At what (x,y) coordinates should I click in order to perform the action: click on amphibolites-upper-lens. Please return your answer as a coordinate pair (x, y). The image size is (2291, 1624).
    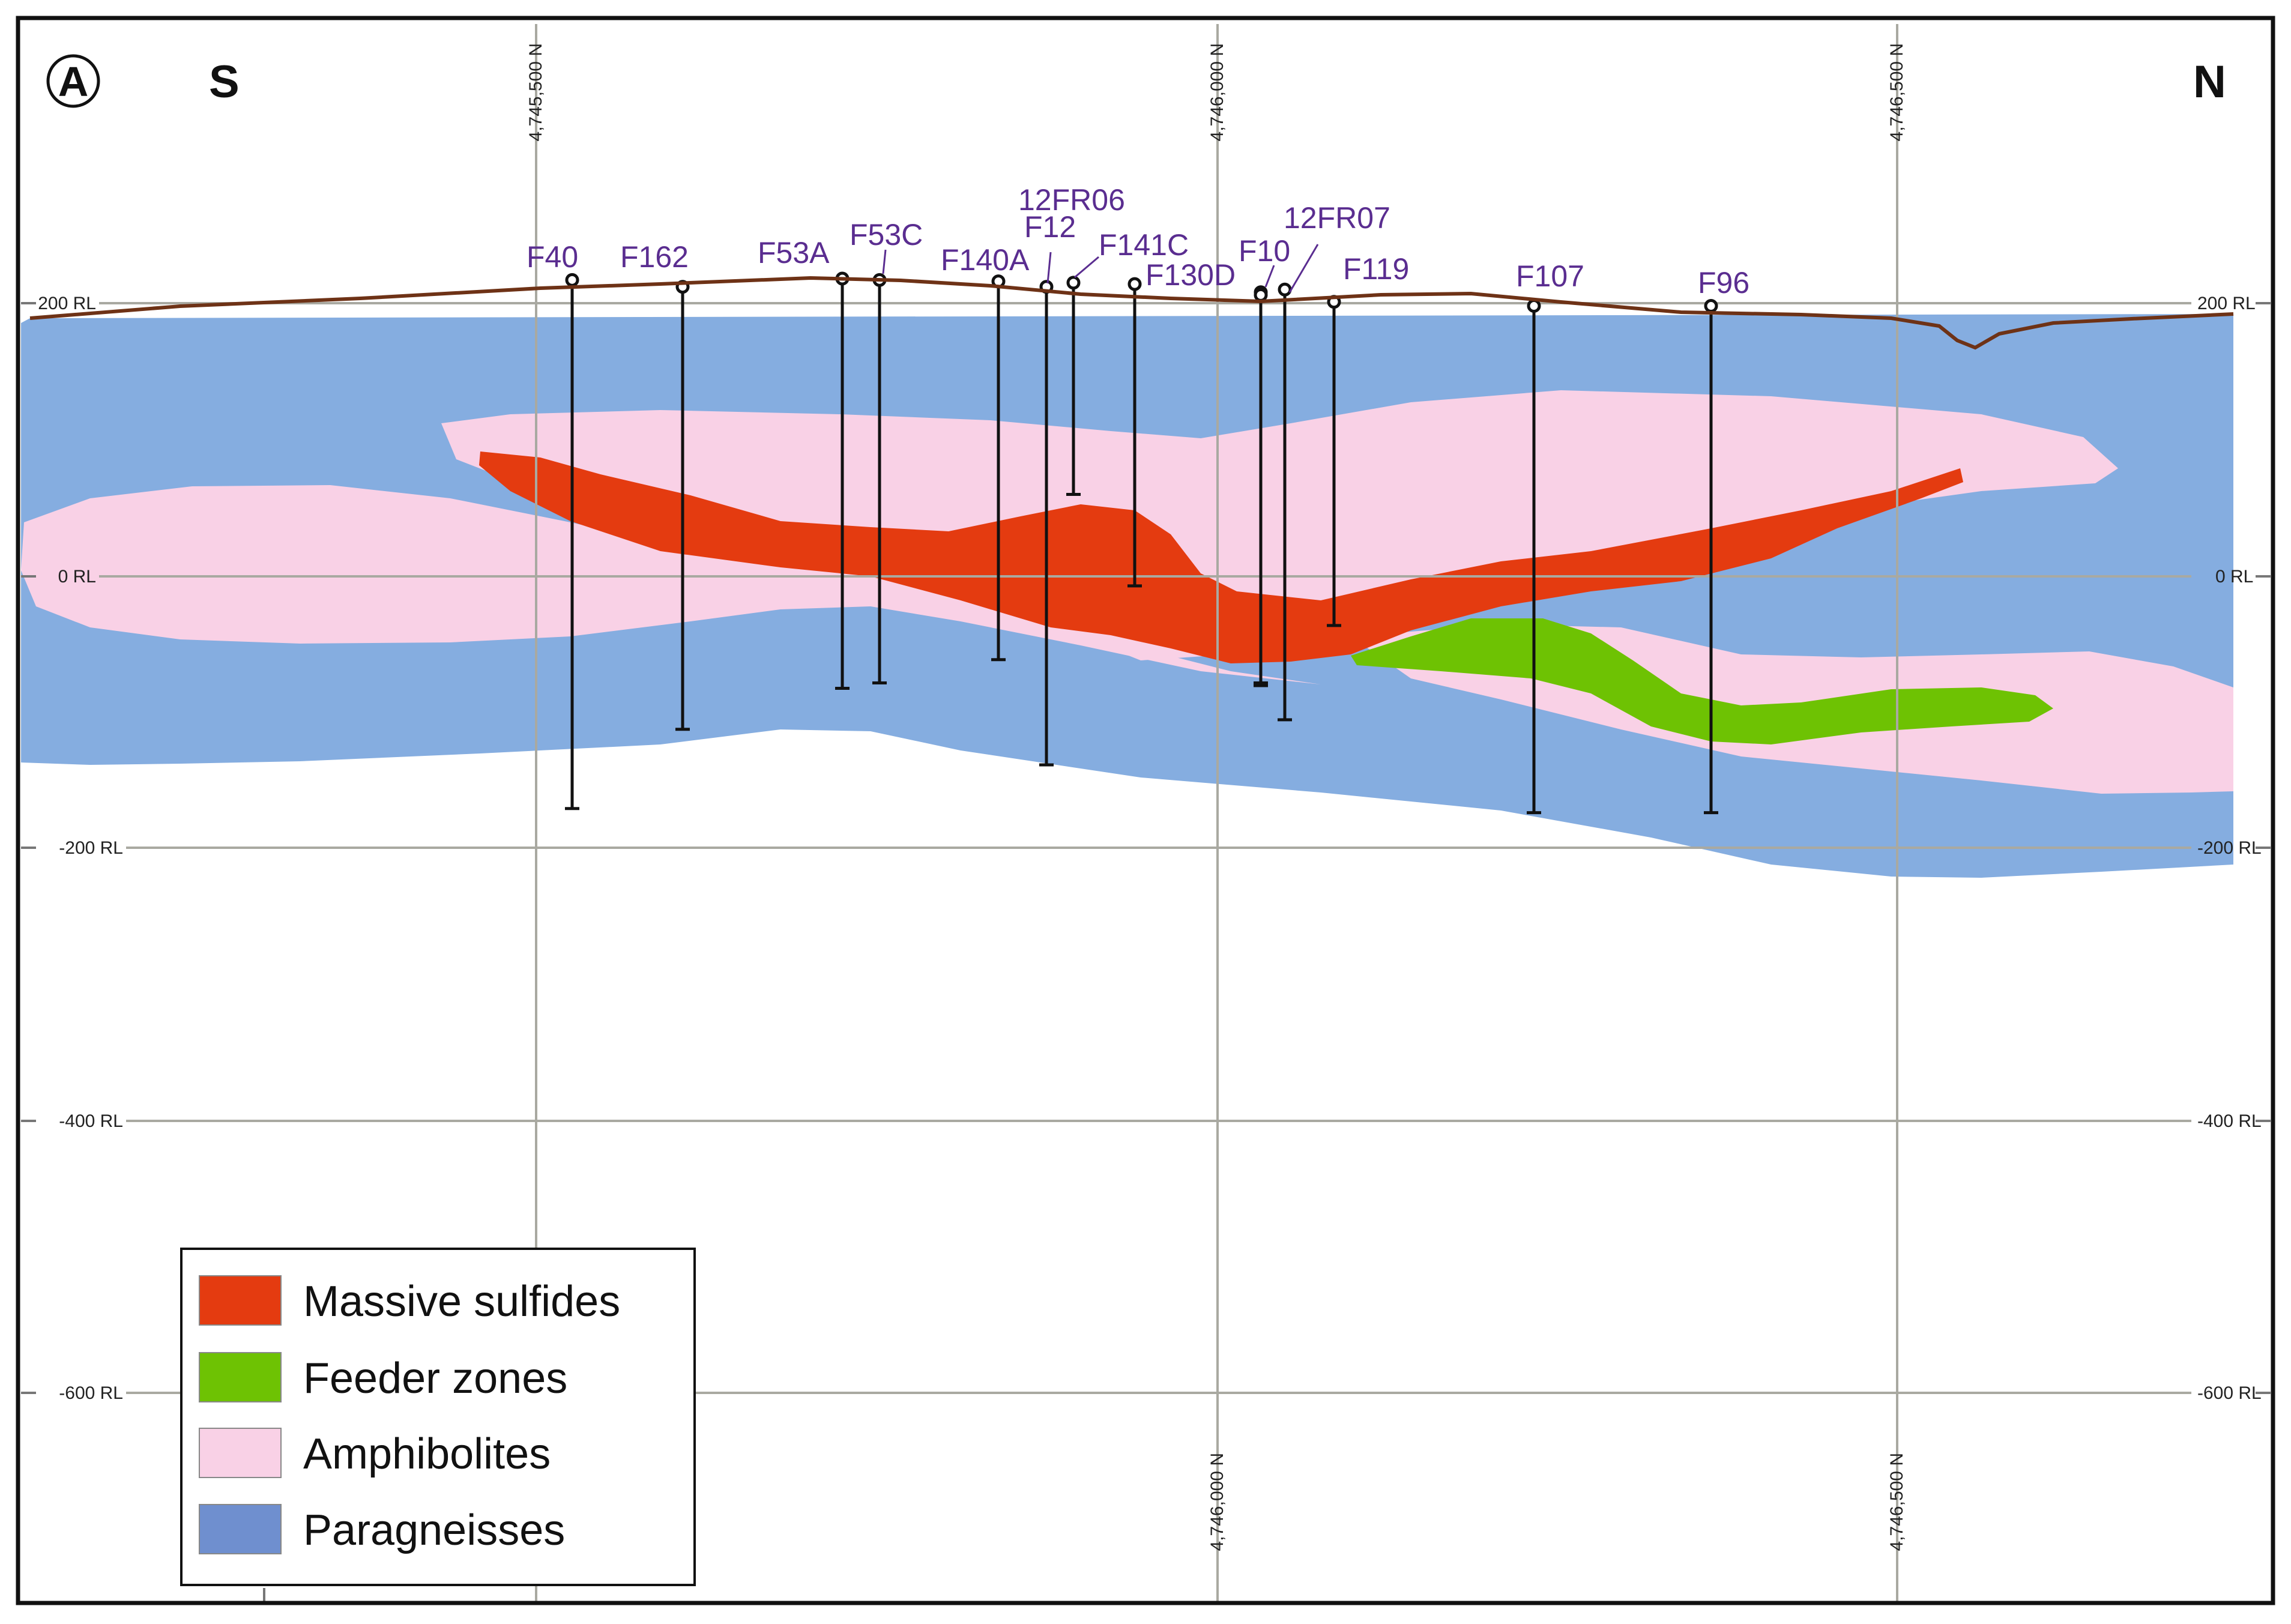
    Looking at the image, I should click on (1279, 525).